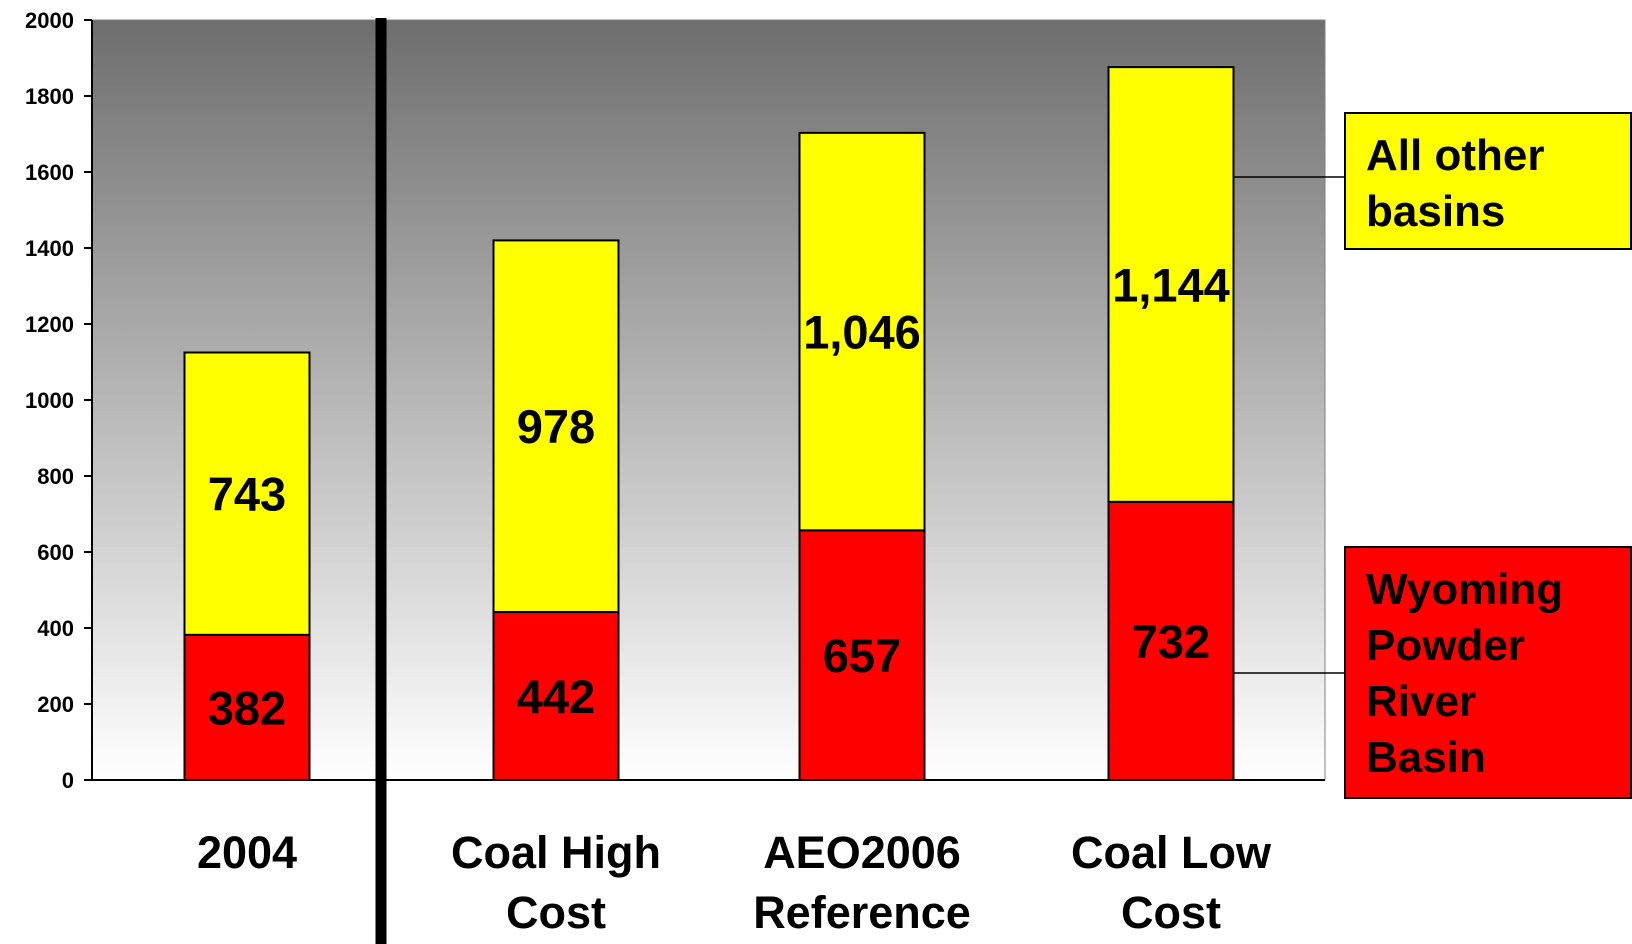 The image size is (1632, 944). What do you see at coordinates (862, 883) in the screenshot?
I see `x-category-label: AEO2006 Reference` at bounding box center [862, 883].